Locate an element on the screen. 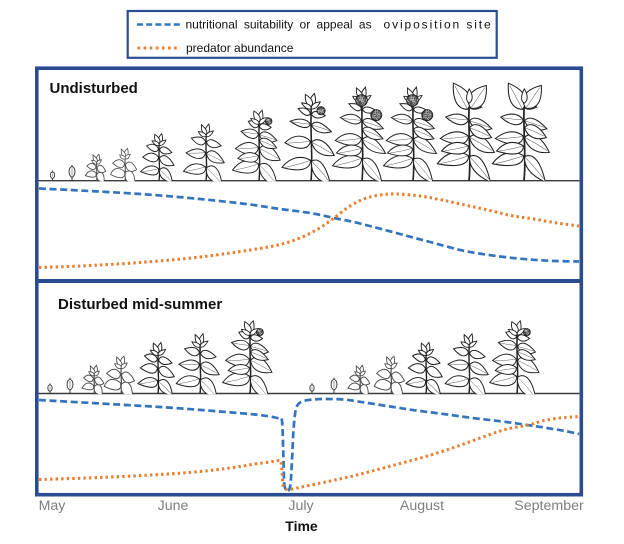  svg-text: July is located at coordinates (301, 506).